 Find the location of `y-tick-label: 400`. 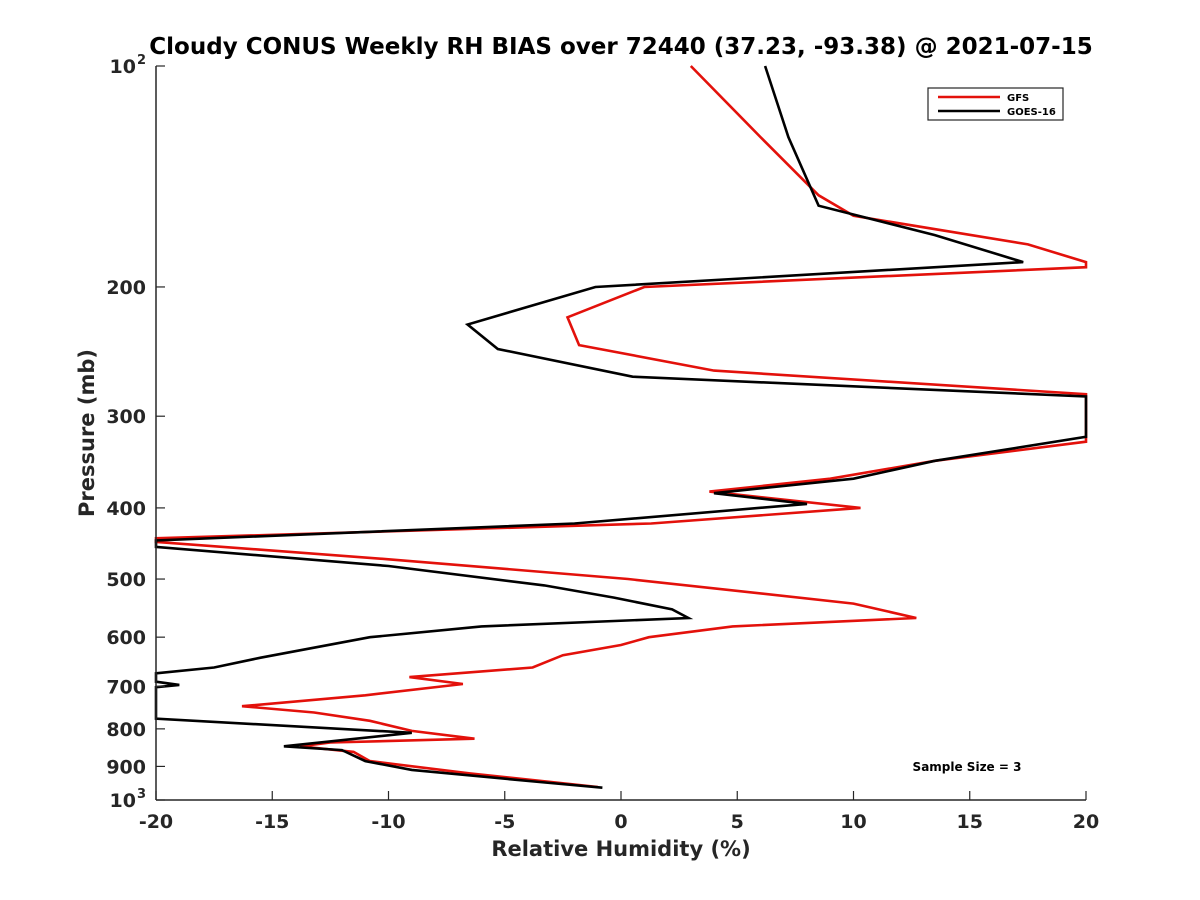

y-tick-label: 400 is located at coordinates (126, 509).